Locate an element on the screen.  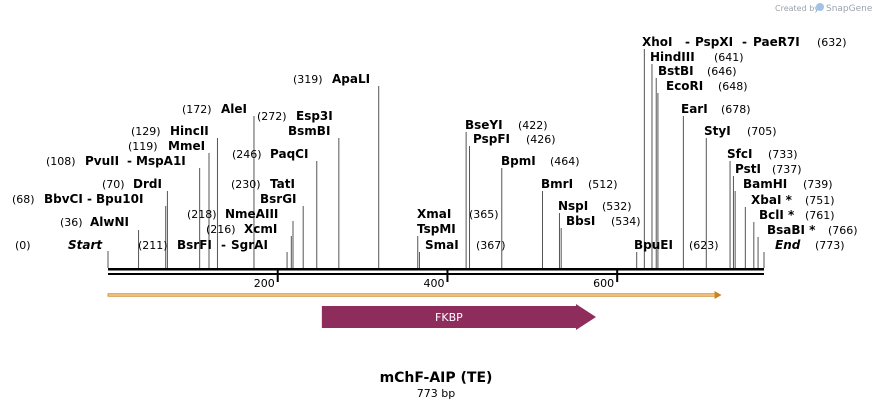
site-name: EcoRI is located at coordinates (684, 86).